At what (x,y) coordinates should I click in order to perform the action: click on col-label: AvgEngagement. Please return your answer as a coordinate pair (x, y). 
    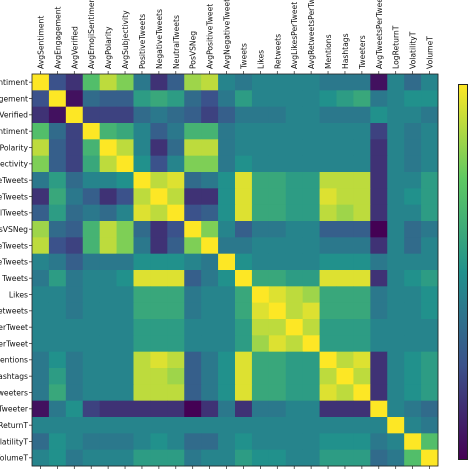
    Looking at the image, I should click on (57, 37).